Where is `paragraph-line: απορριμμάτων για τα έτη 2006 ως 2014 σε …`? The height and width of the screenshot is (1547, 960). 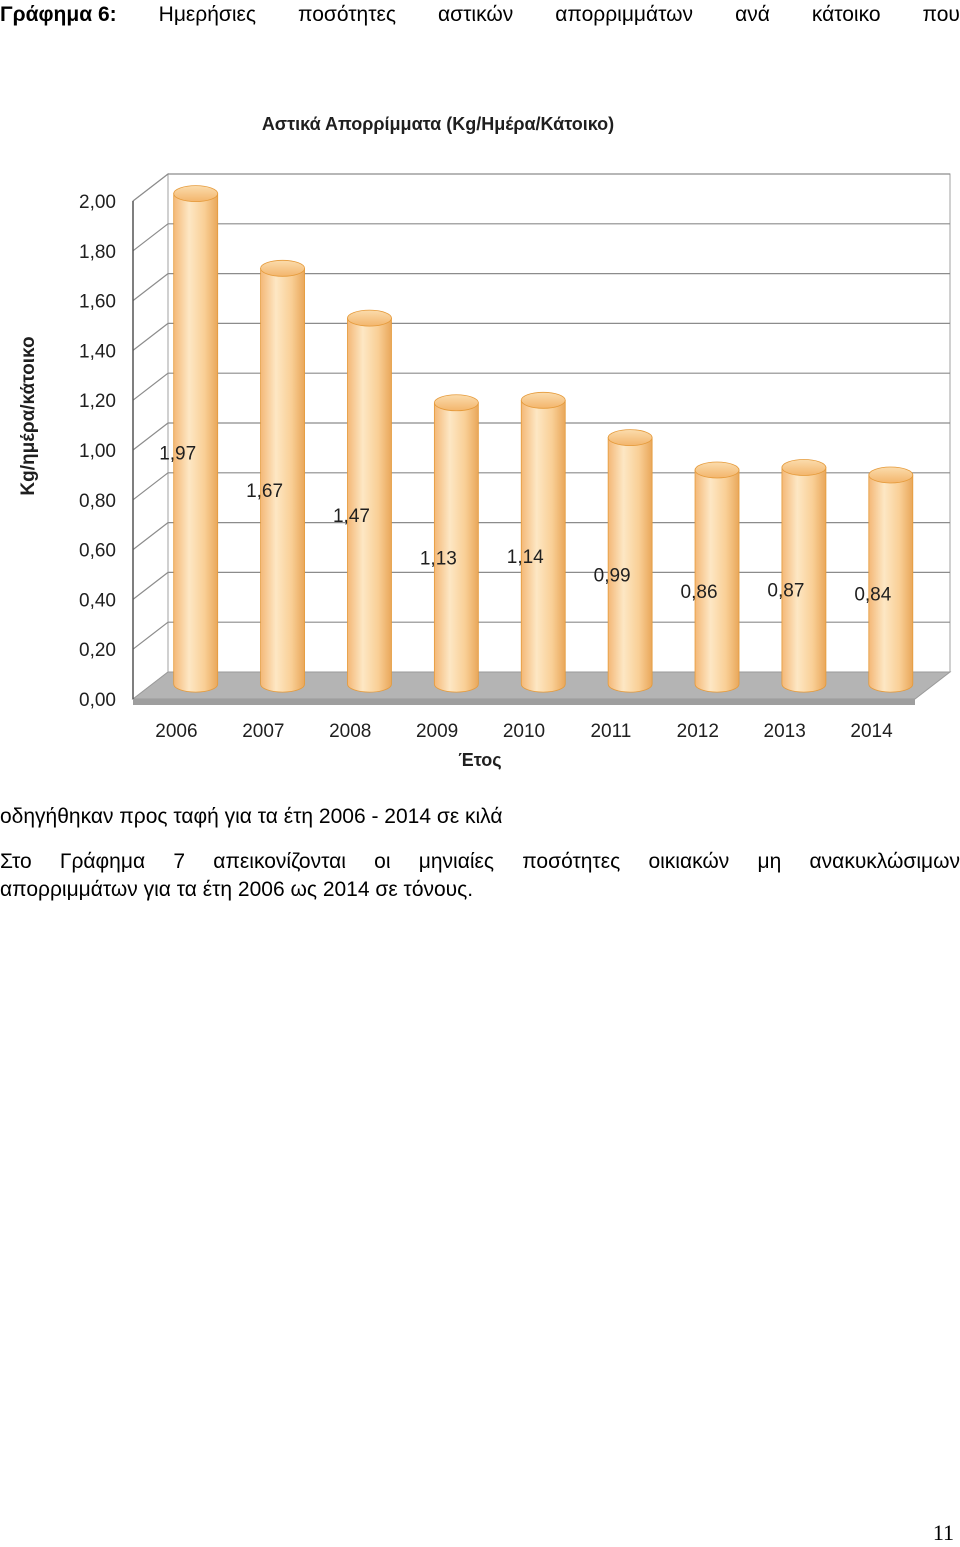 paragraph-line: απορριμμάτων για τα έτη 2006 ως 2014 σε … is located at coordinates (237, 889).